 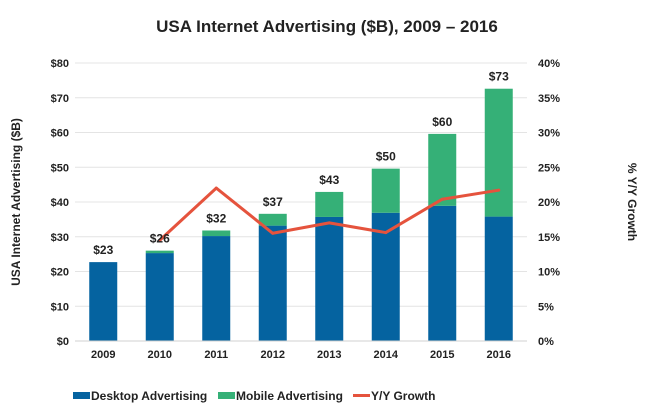 I want to click on legend-swatch-growth, so click(x=361, y=395).